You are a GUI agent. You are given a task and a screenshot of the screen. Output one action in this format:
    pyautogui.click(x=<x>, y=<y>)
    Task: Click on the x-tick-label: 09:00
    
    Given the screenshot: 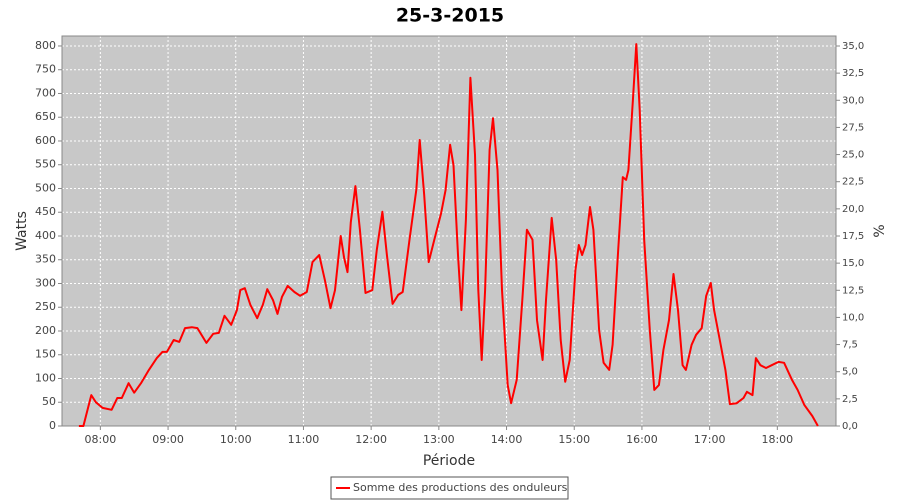 What is the action you would take?
    pyautogui.click(x=168, y=439)
    